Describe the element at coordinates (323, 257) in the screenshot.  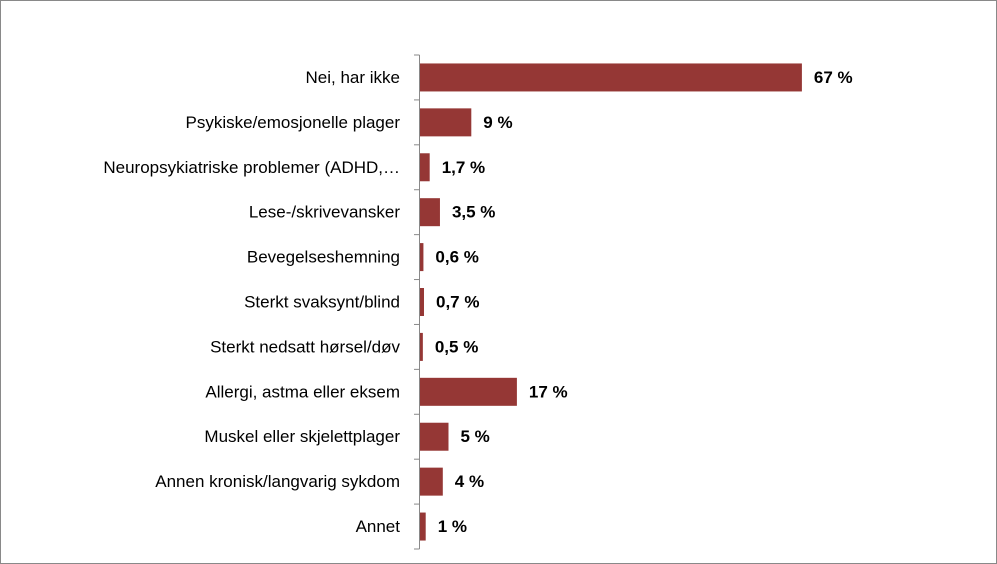
I see `category-label: Bevegelseshemning` at that location.